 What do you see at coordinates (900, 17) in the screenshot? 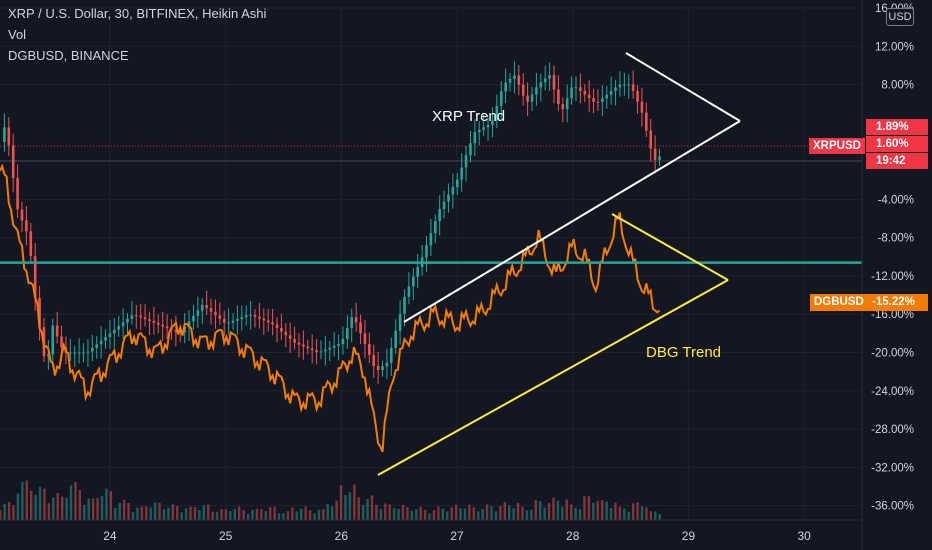
I see `currency-badge: USD` at bounding box center [900, 17].